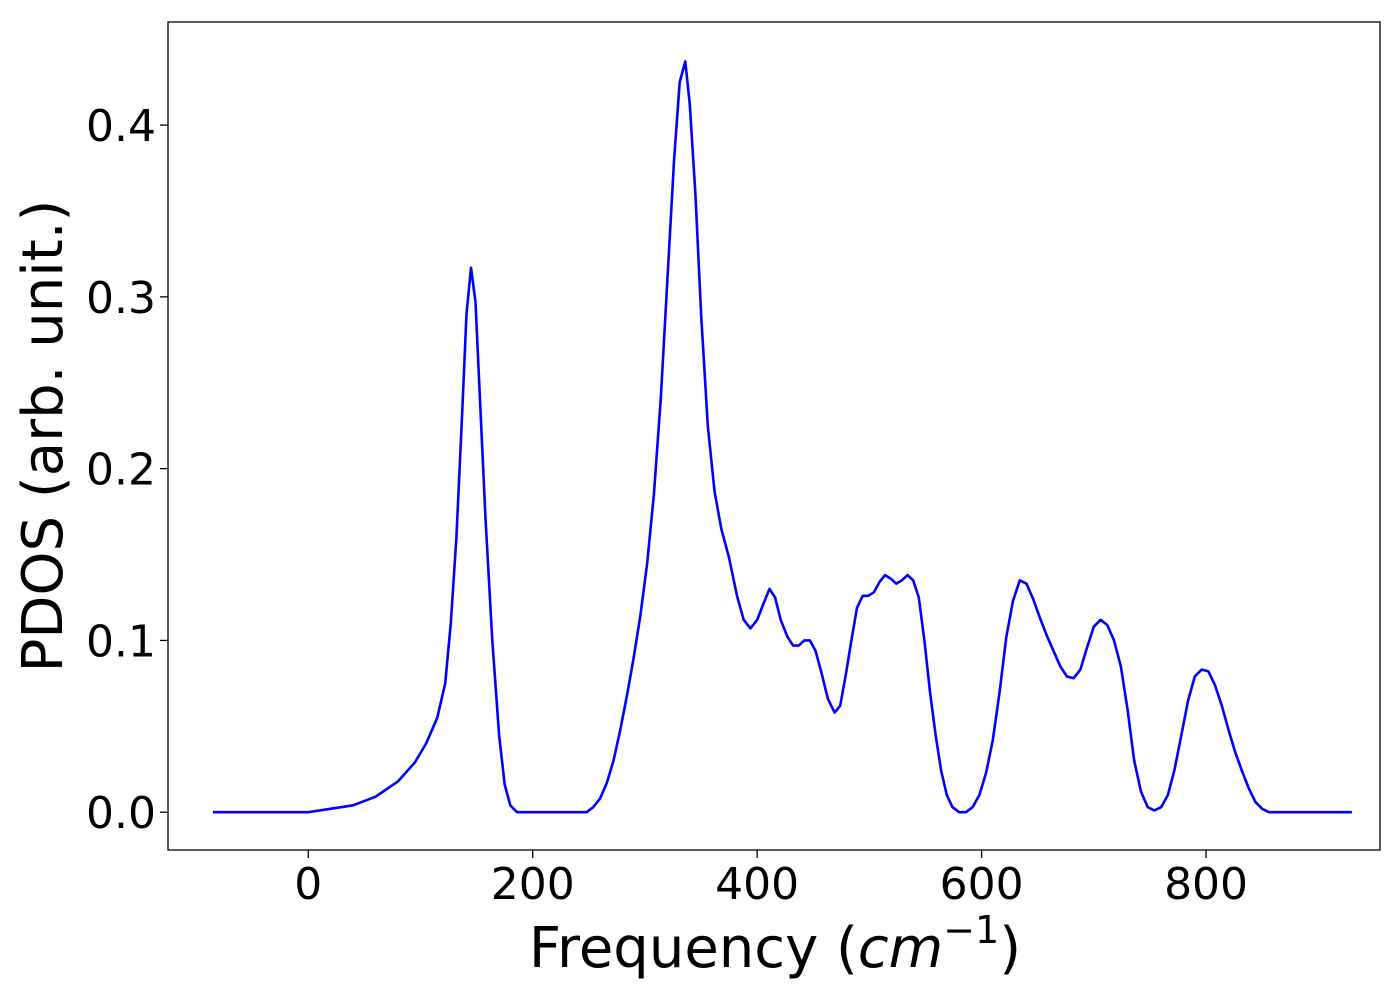  I want to click on x-axis-label: Frequency (cm−1), so click(775, 944).